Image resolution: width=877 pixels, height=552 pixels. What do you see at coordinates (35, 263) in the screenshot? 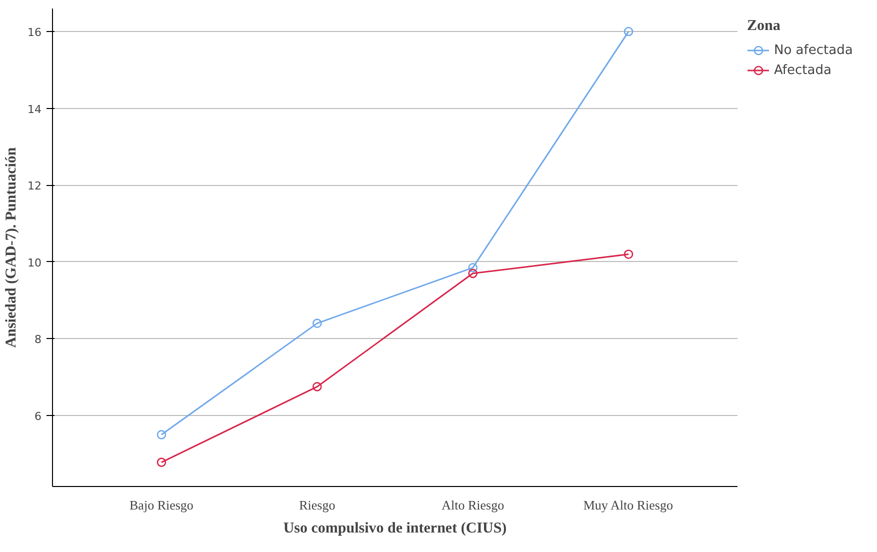
I see `y-tick-label: 10` at bounding box center [35, 263].